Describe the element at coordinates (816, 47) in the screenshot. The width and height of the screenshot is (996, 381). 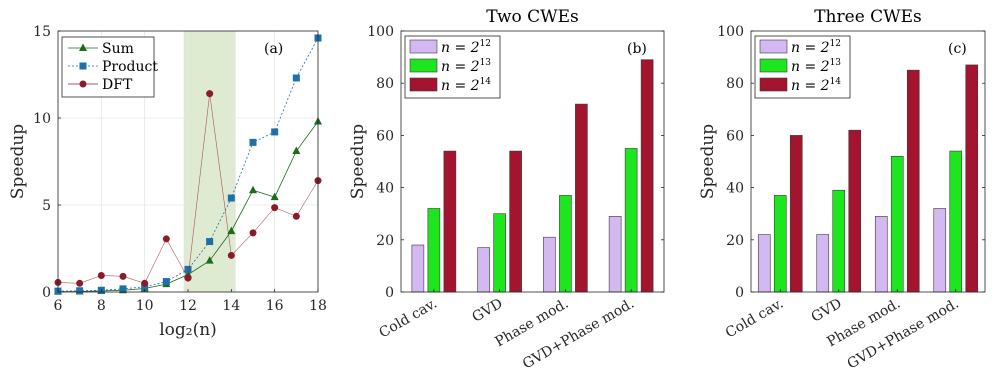
I see `legend-label: n = 212` at that location.